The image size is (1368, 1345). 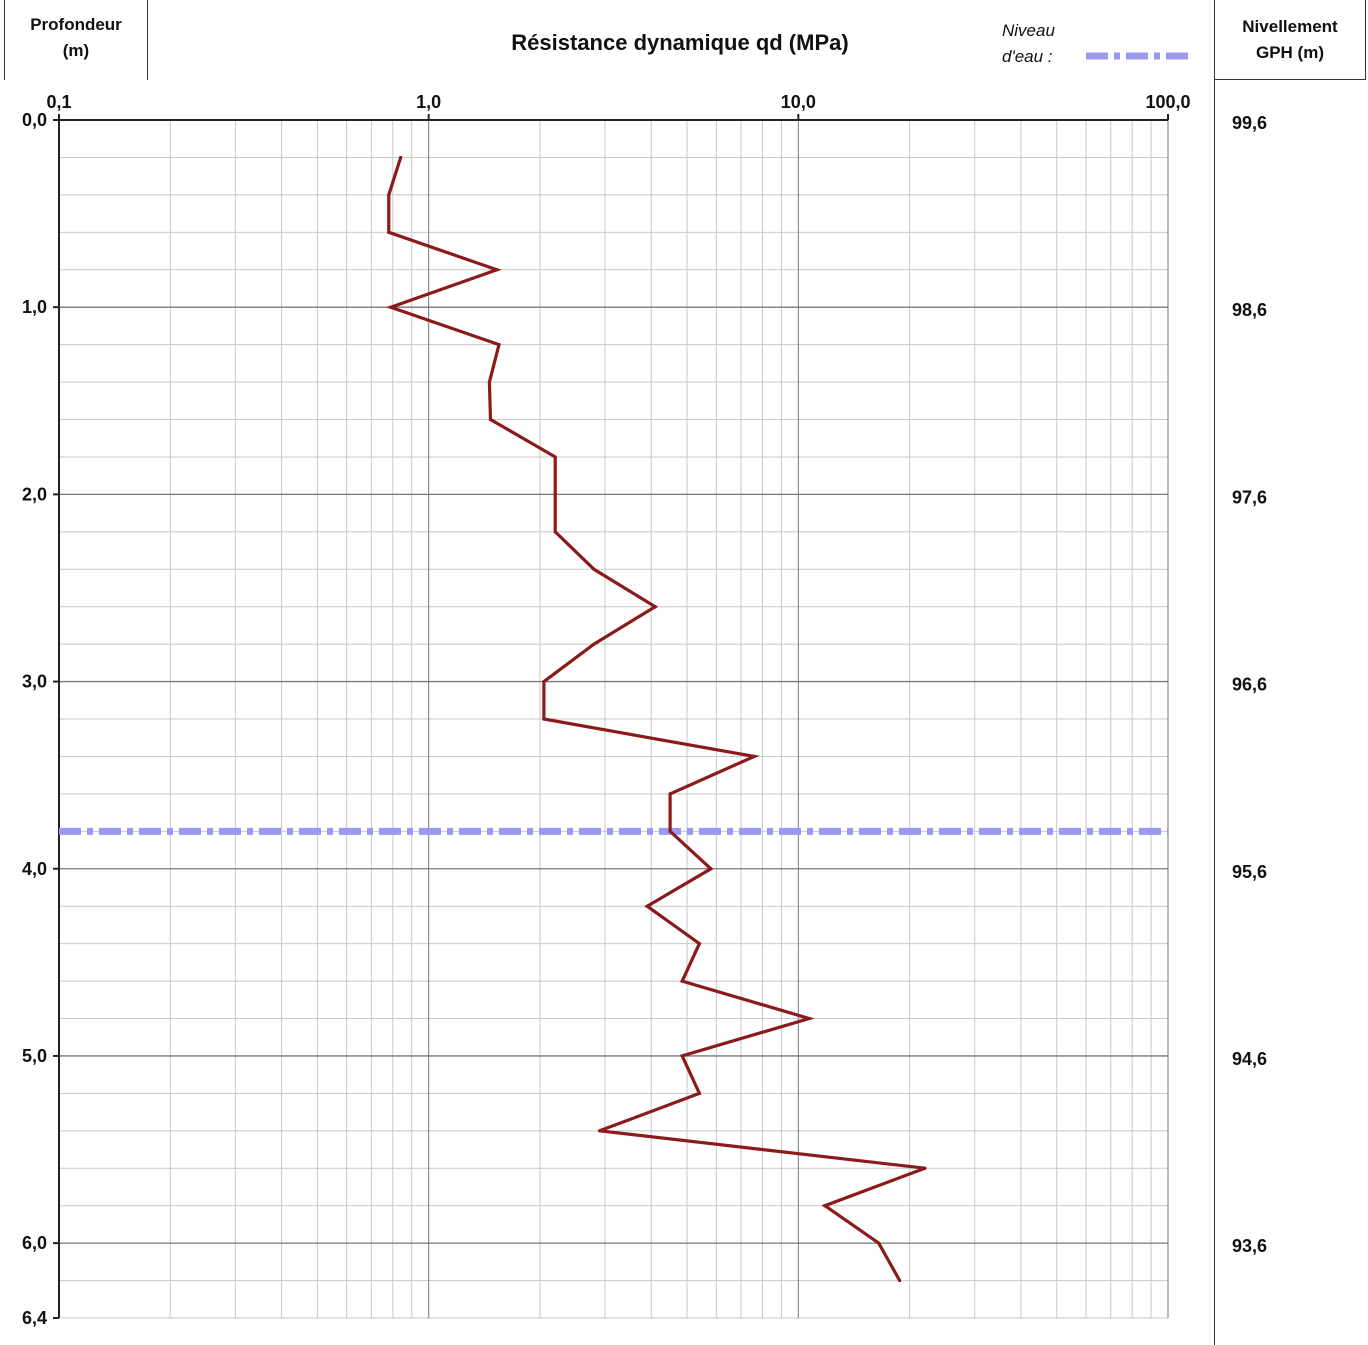 I want to click on elevation-header-text: Nivellement GPH (m), so click(x=1290, y=40).